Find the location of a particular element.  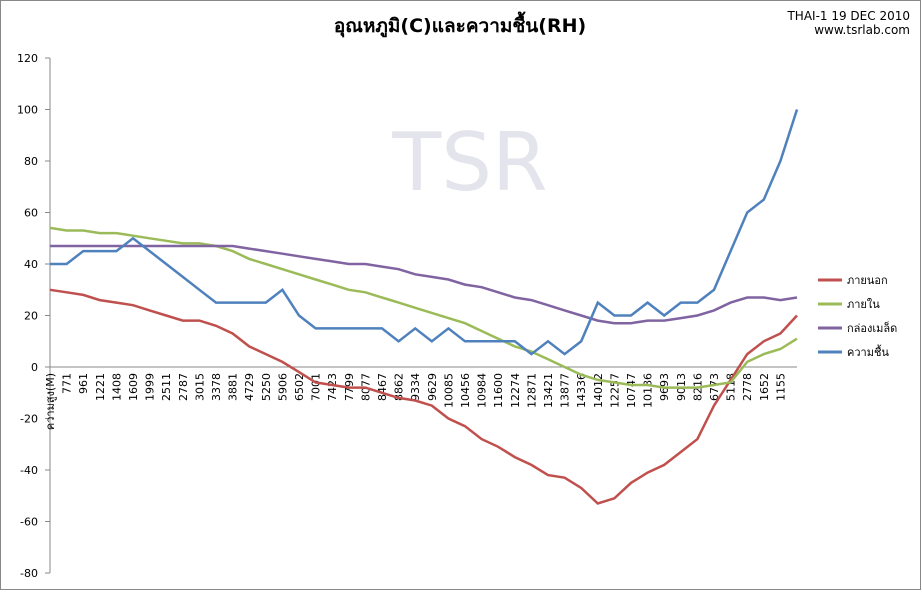

x-tick-label: ความสูง(M) is located at coordinates (50, 401).